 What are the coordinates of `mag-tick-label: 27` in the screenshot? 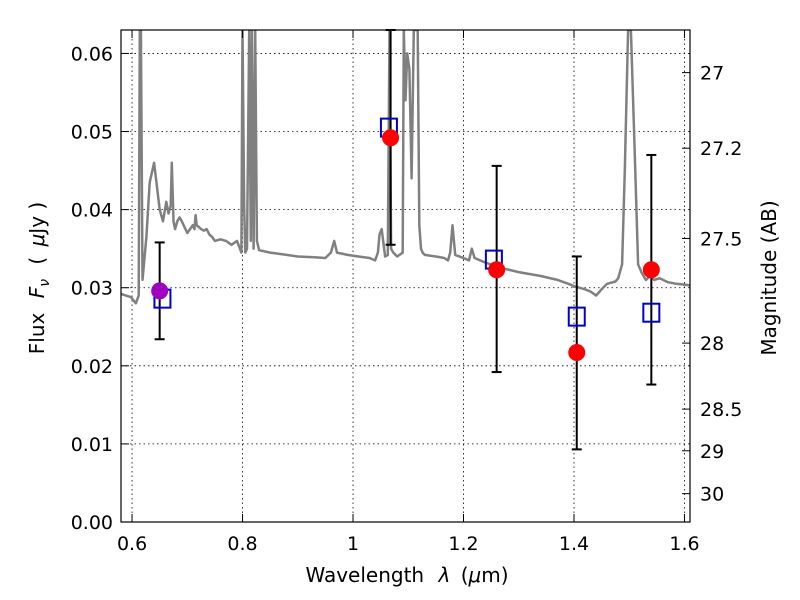 It's located at (712, 74).